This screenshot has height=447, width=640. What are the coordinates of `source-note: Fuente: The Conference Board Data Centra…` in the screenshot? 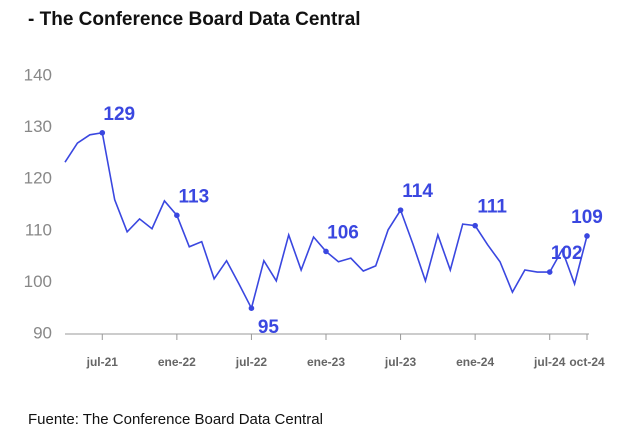 It's located at (175, 419).